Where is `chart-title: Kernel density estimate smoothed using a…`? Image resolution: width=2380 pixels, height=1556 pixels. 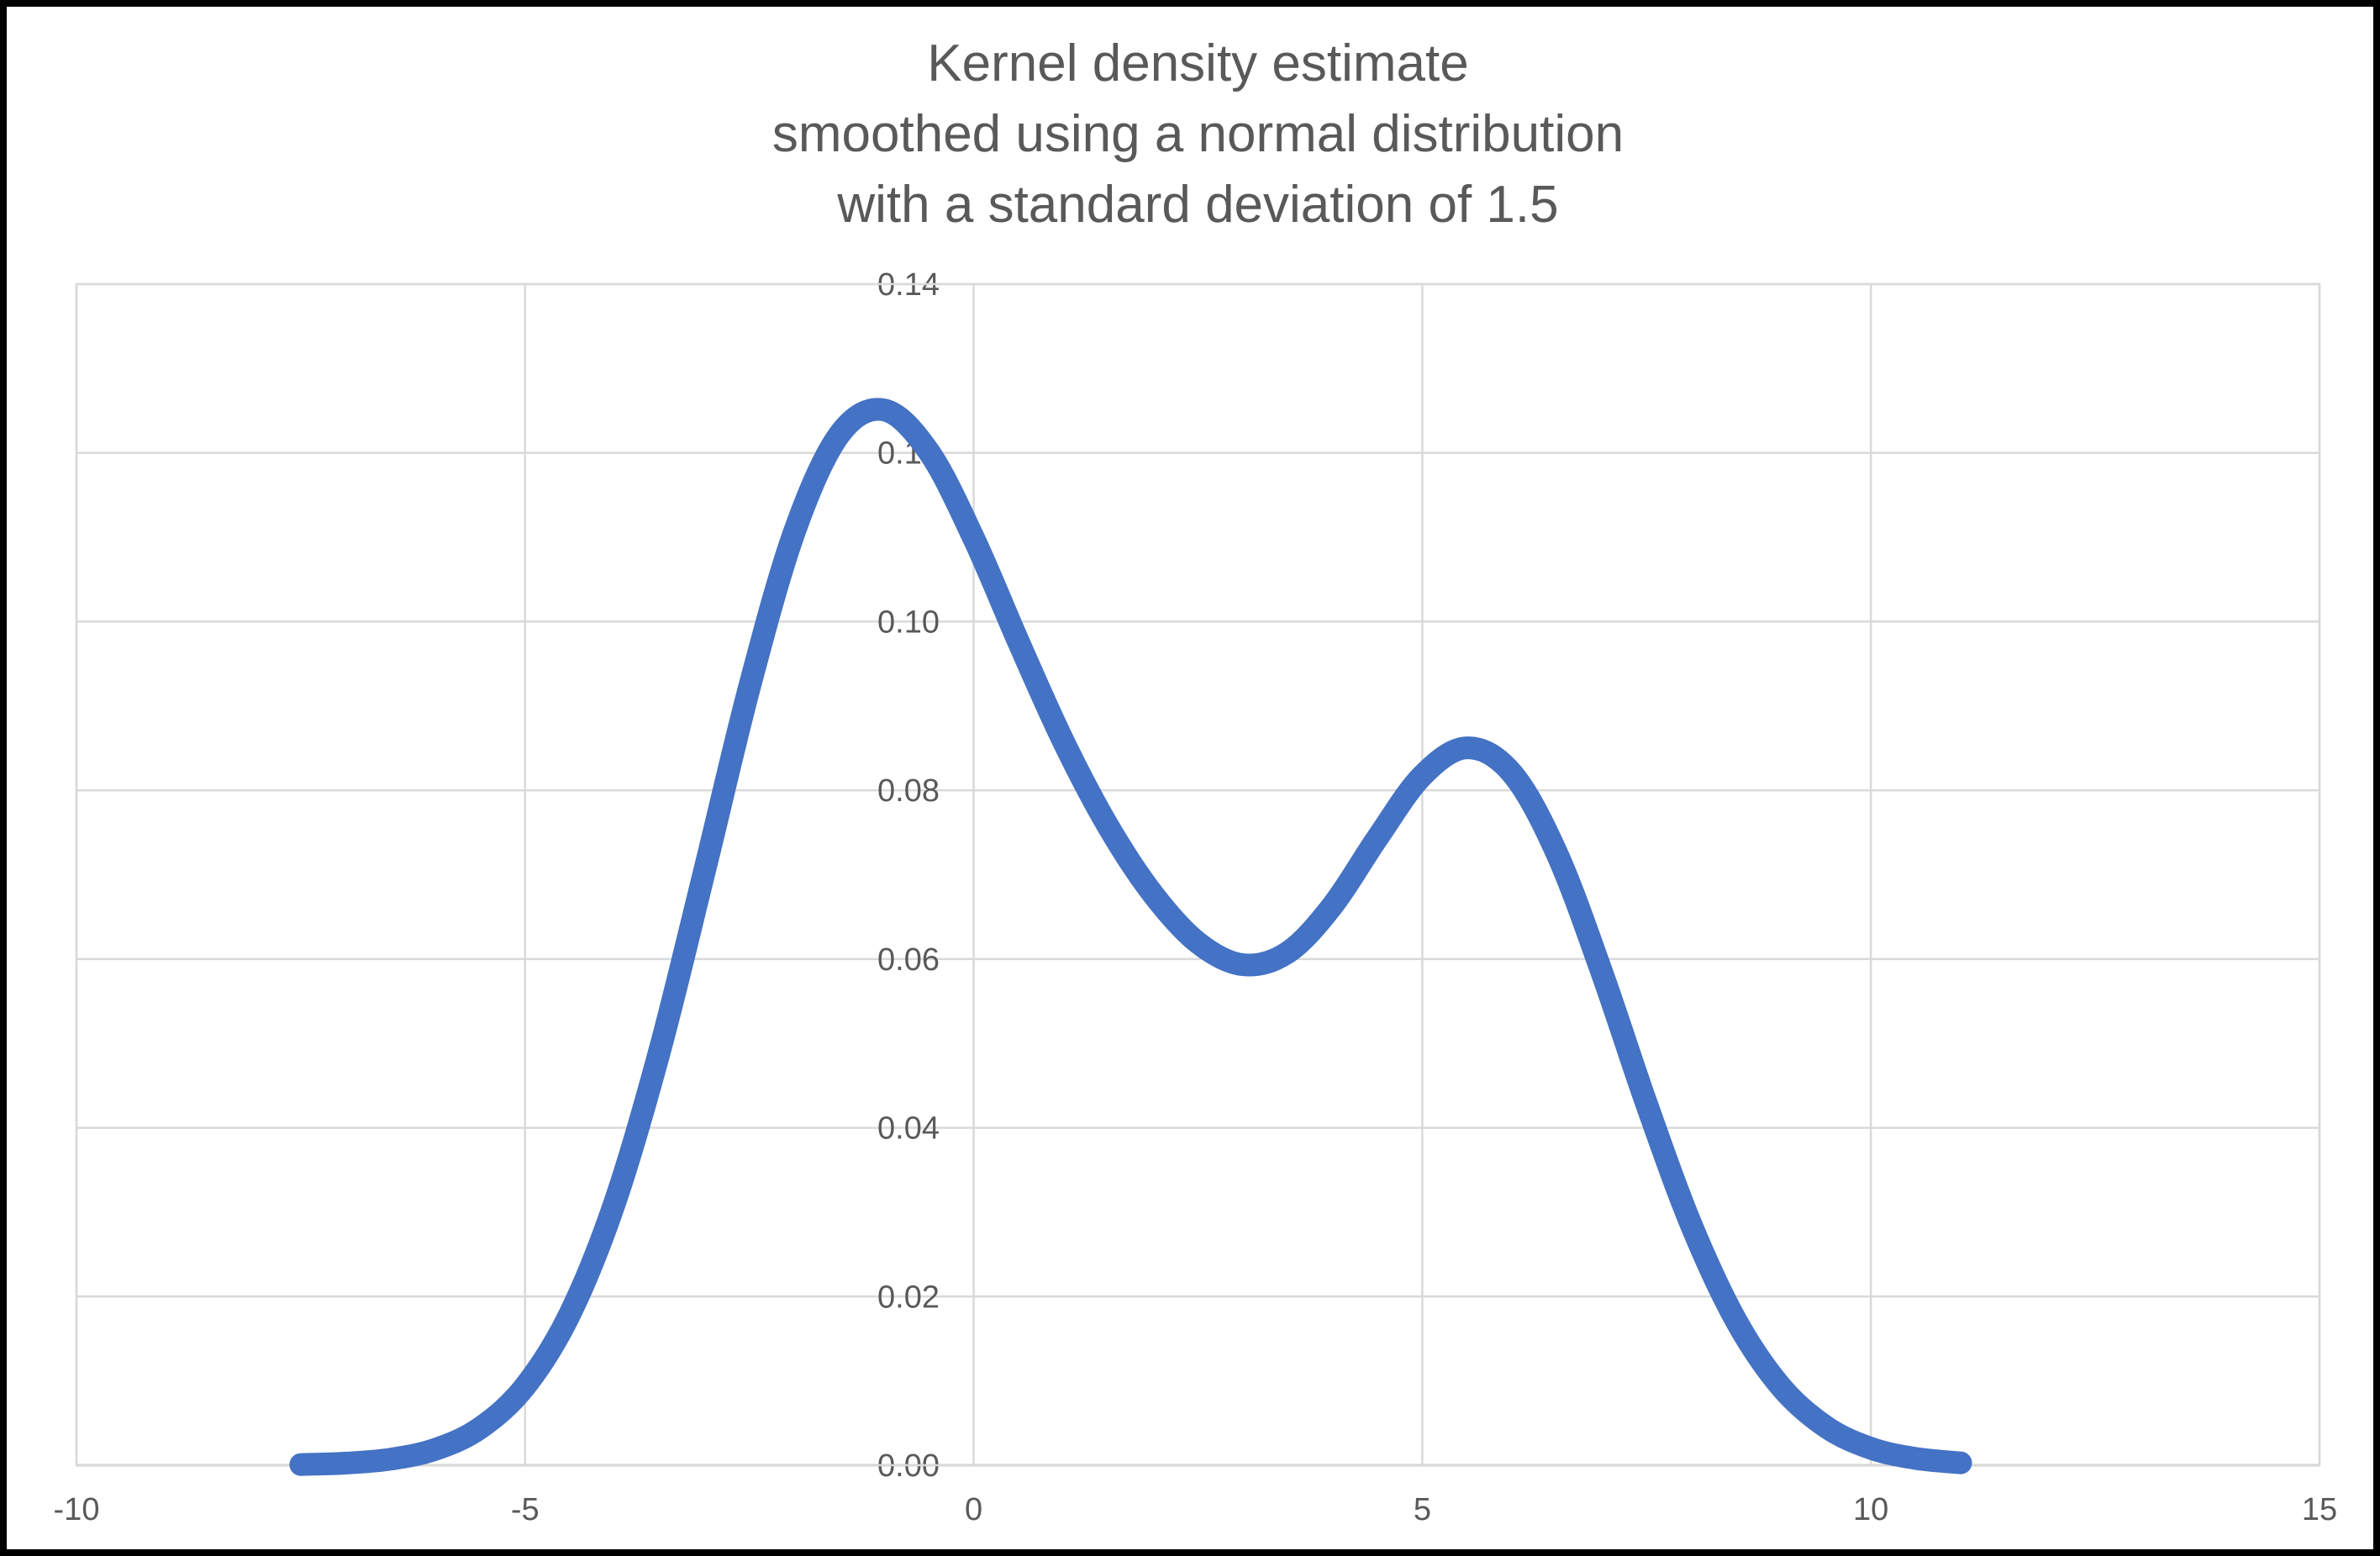
chart-title: Kernel density estimate smoothed using a… is located at coordinates (1197, 134).